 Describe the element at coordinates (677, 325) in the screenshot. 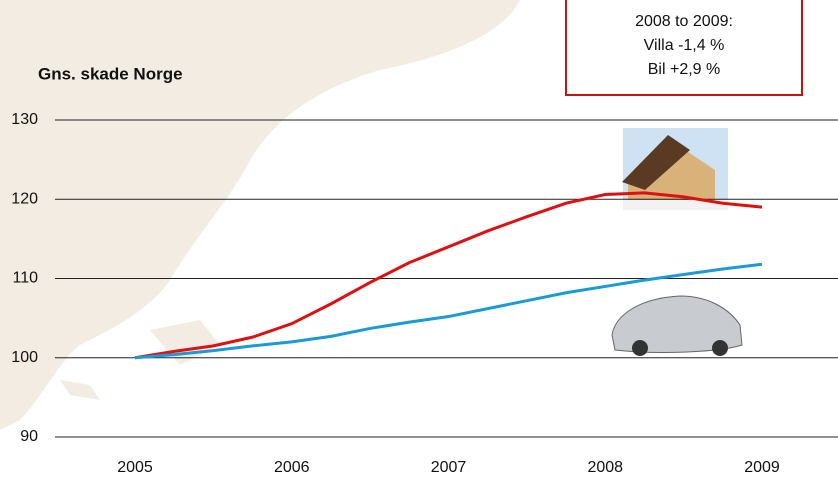

I see `car-image` at that location.